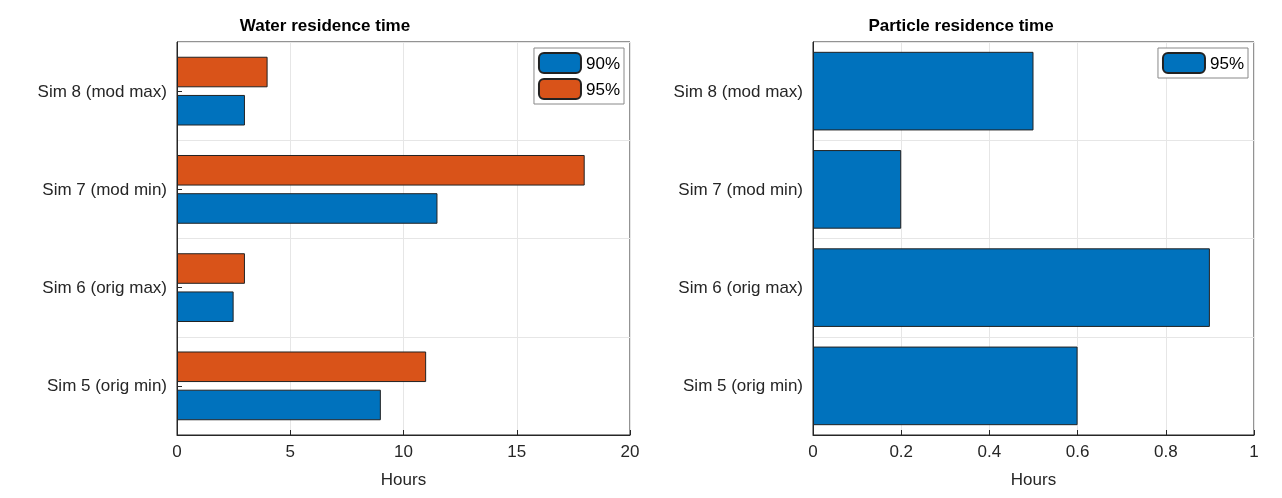 This screenshot has height=498, width=1282. I want to click on chart-title: Water residence time, so click(325, 25).